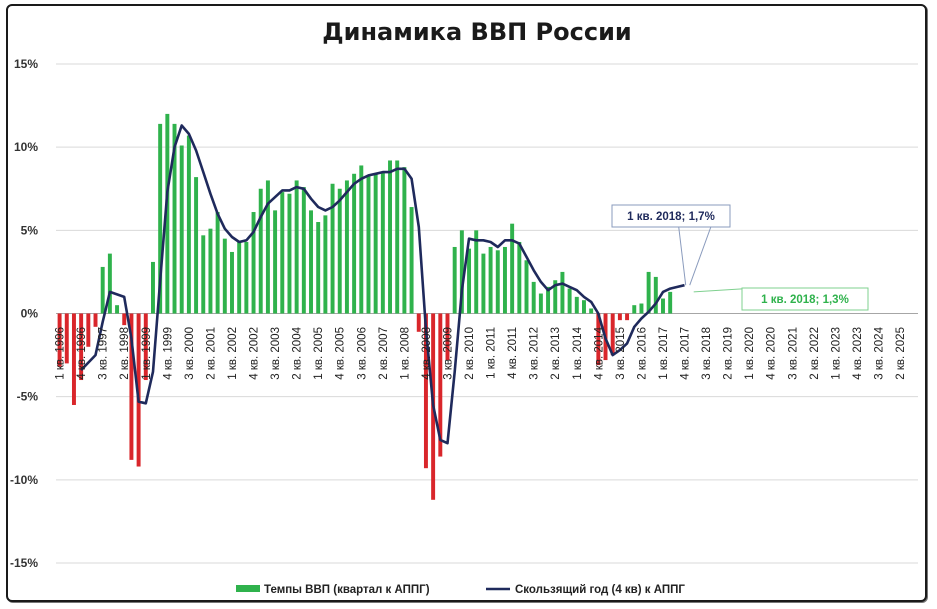 This screenshot has height=609, width=937. Describe the element at coordinates (362, 353) in the screenshot. I see `x-tick-label: 3 кв. 2006` at that location.